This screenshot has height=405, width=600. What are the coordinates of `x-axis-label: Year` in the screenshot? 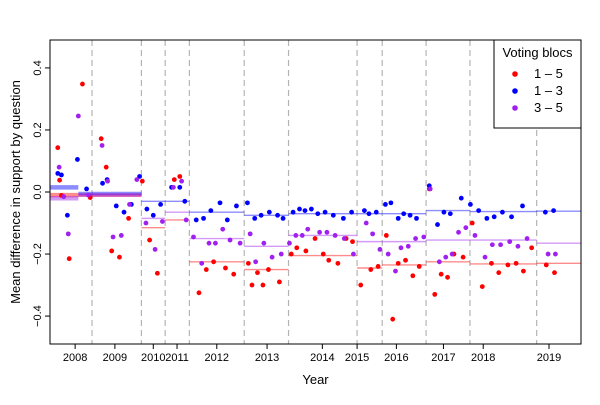 It's located at (315, 379).